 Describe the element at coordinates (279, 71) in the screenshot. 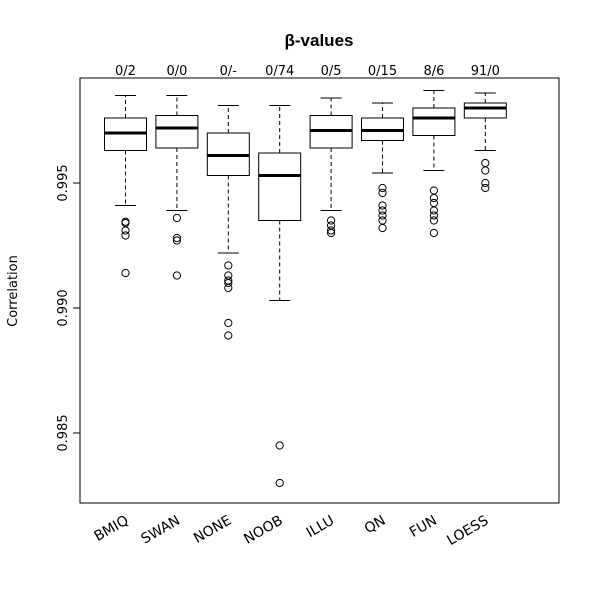

I see `top-label: 0/74` at that location.